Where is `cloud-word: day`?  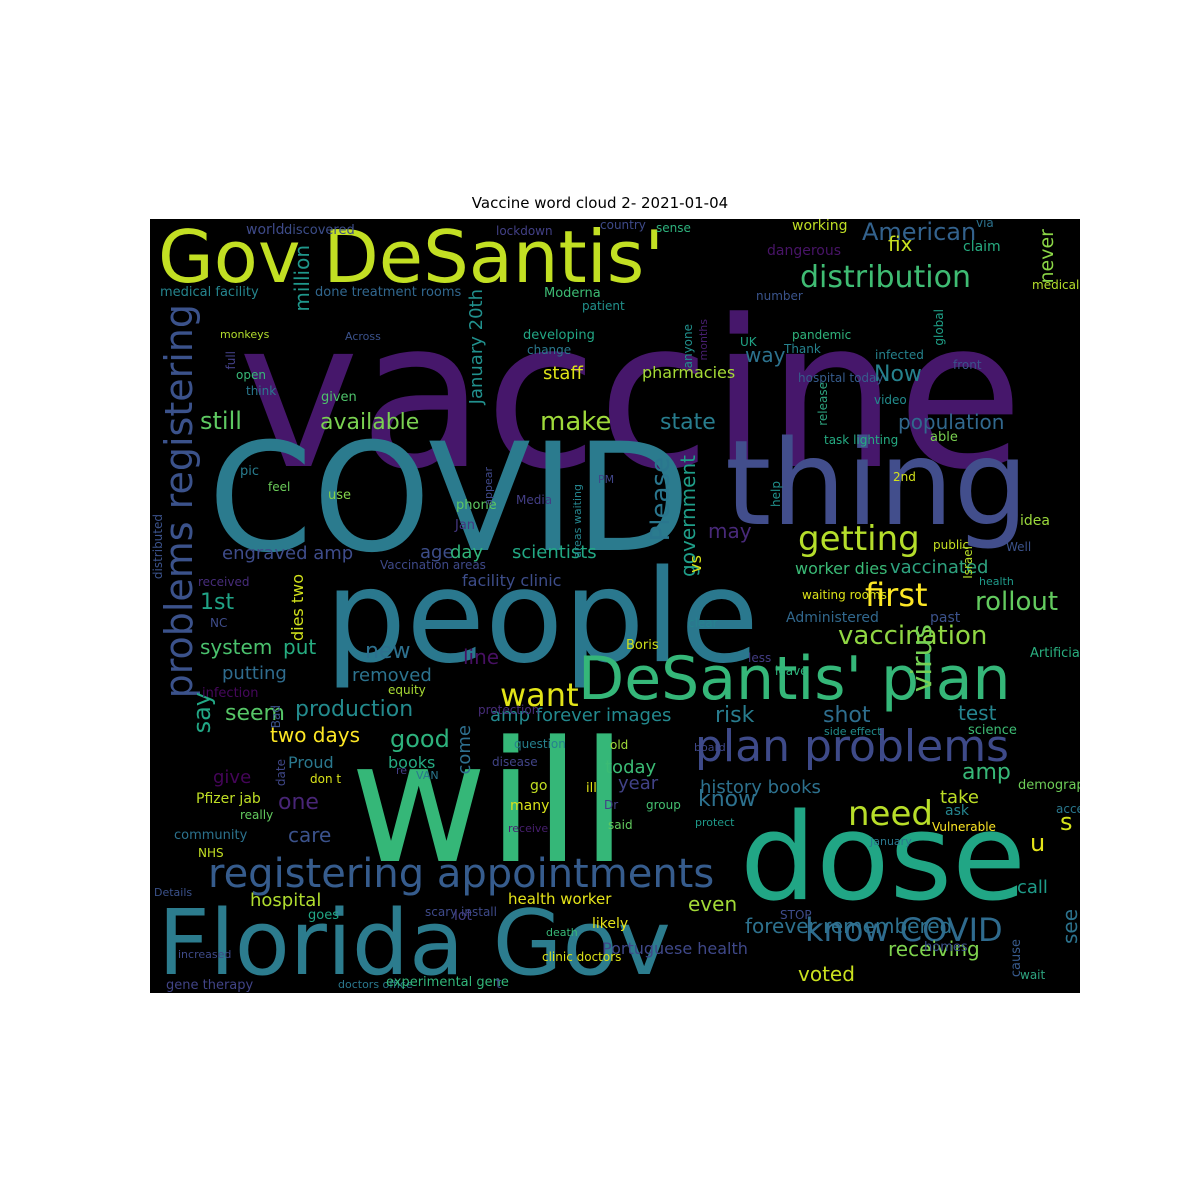 cloud-word: day is located at coordinates (467, 552).